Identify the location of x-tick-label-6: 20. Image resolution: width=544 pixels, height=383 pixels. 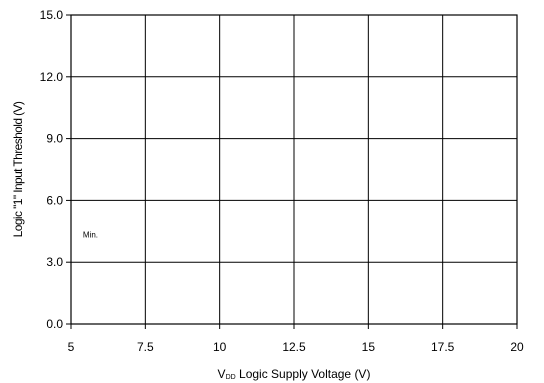
(517, 347).